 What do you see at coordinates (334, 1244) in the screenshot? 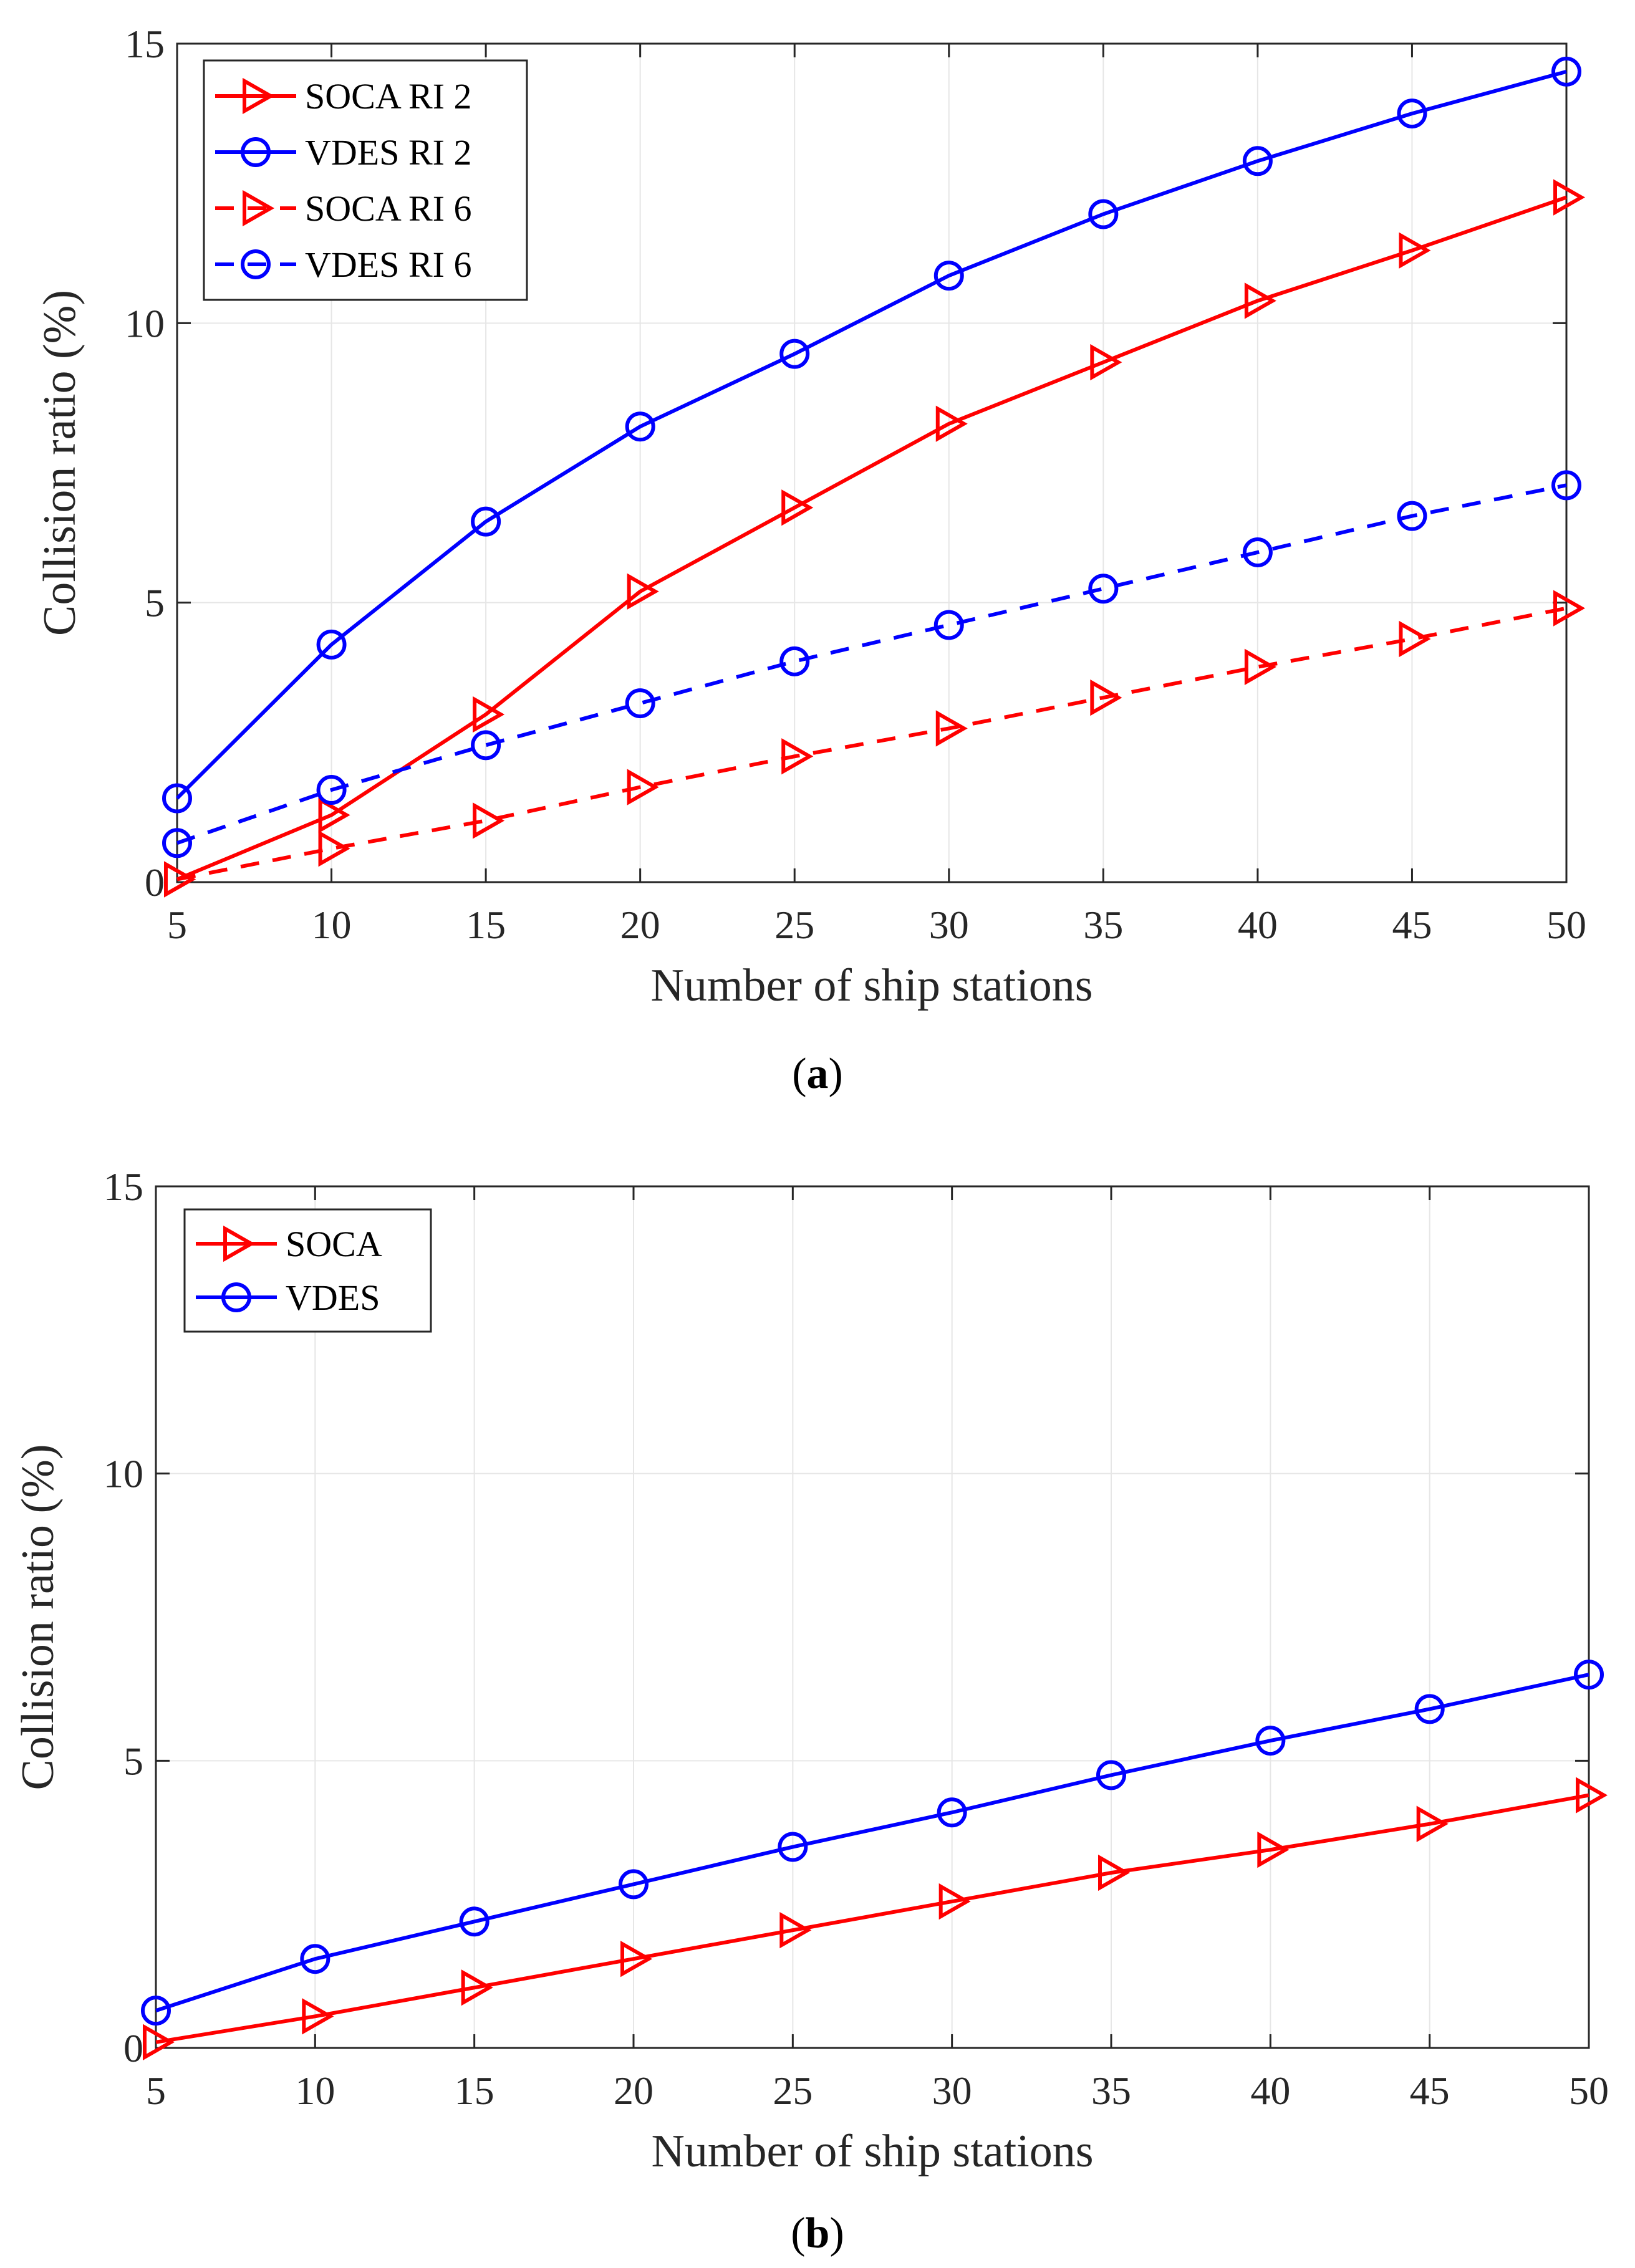
I see `legend-entry-label: SOCA` at bounding box center [334, 1244].